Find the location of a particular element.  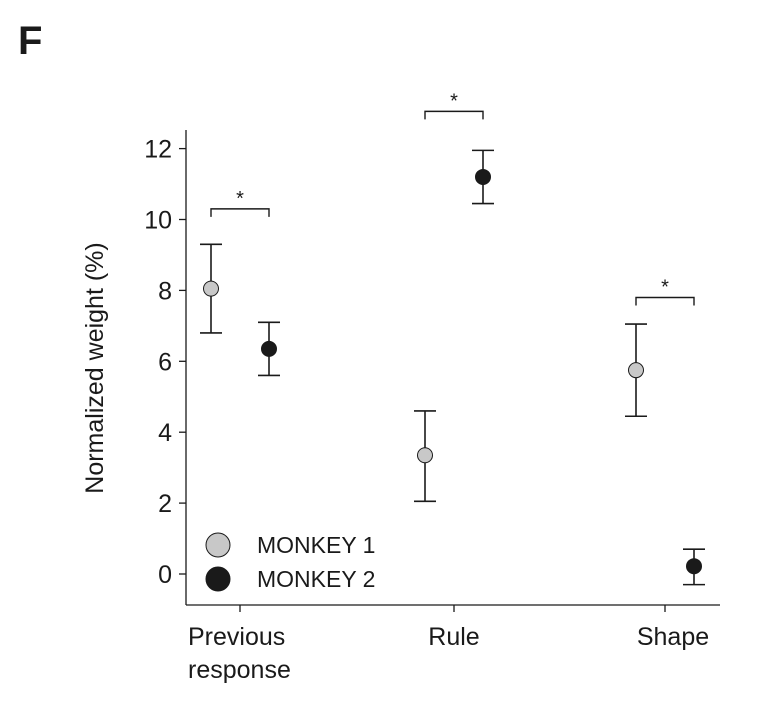

y-tick-label: 8 is located at coordinates (165, 291).